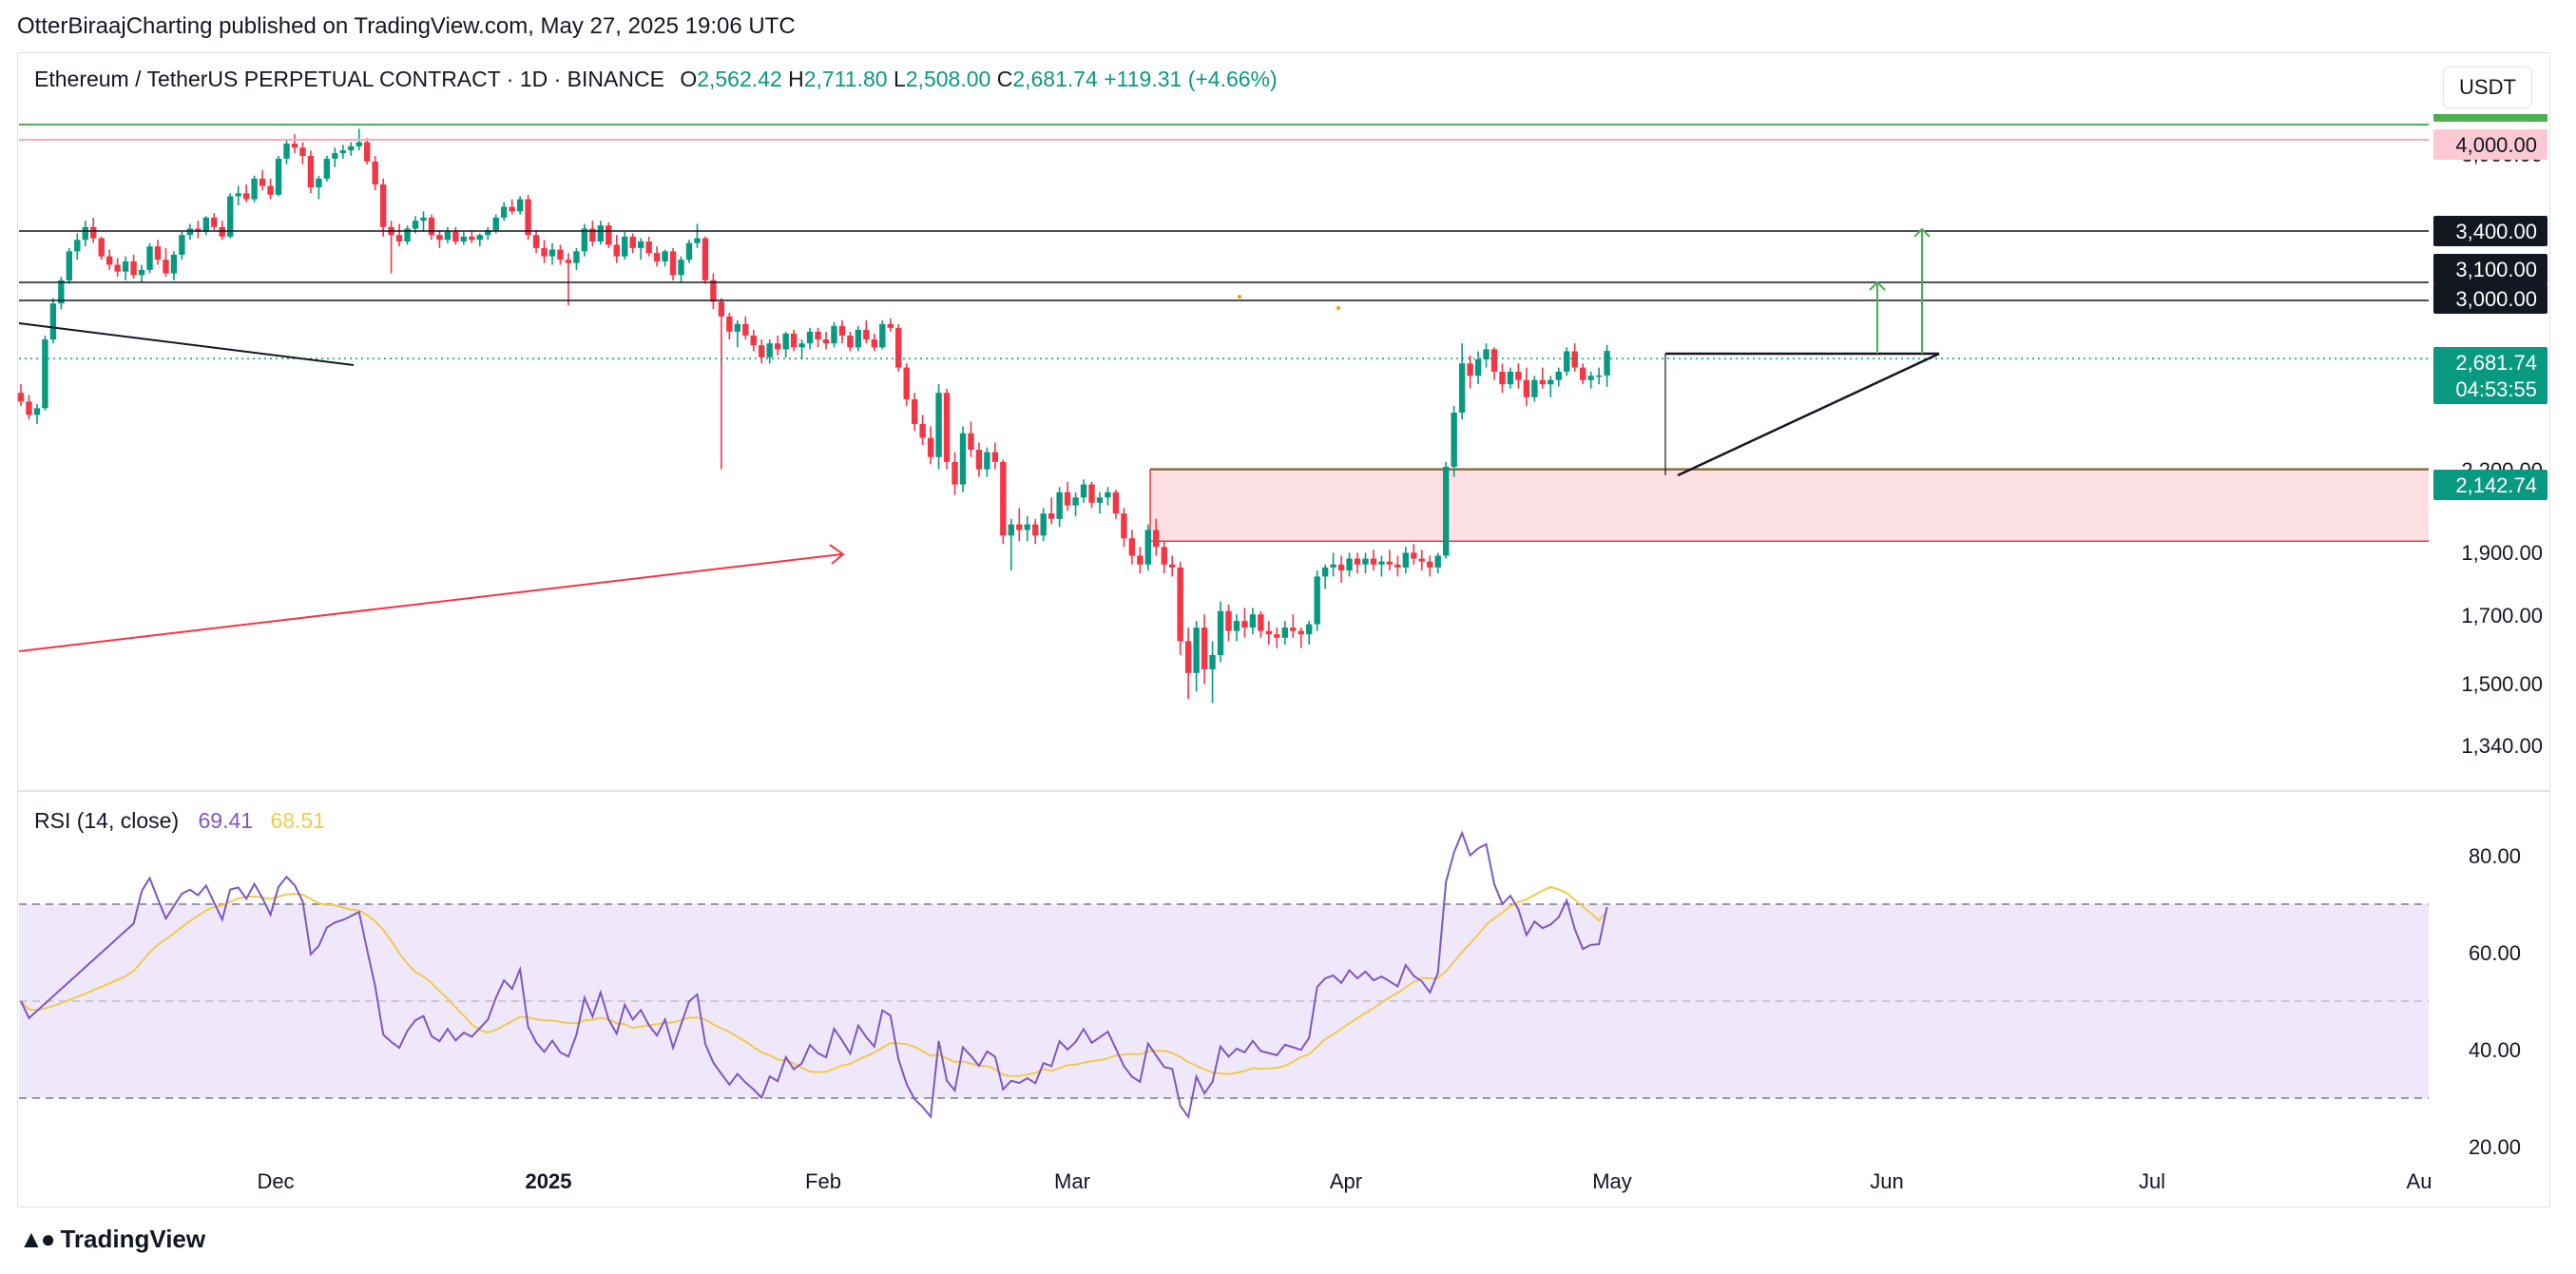  Describe the element at coordinates (2496, 485) in the screenshot. I see `price-label-text: 2,142.74` at that location.